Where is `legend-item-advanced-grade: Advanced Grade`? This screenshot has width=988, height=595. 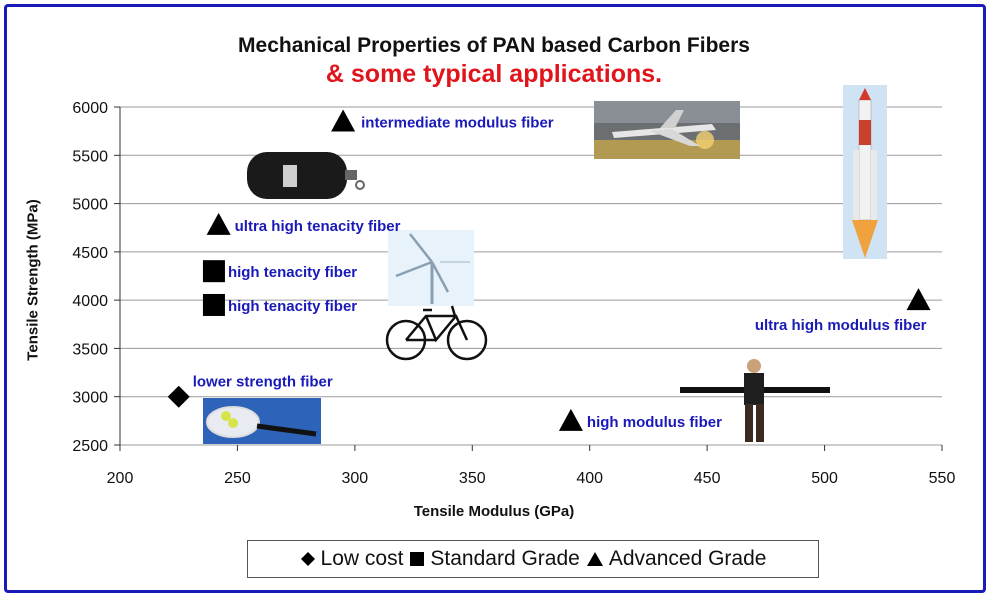 legend-item-advanced-grade: Advanced Grade is located at coordinates (676, 559).